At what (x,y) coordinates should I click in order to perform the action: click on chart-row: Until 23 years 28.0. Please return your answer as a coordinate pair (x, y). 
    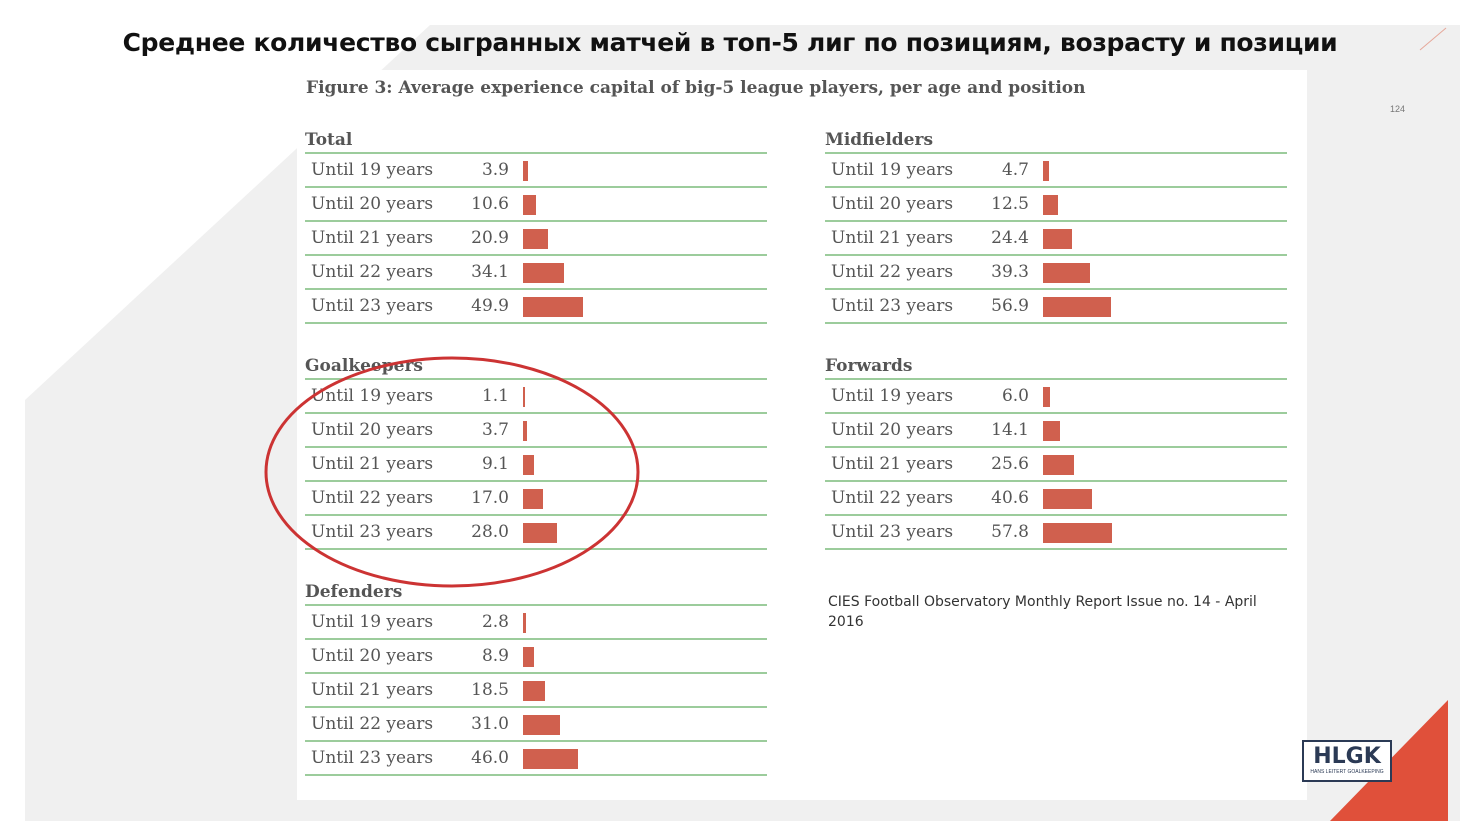
    Looking at the image, I should click on (536, 533).